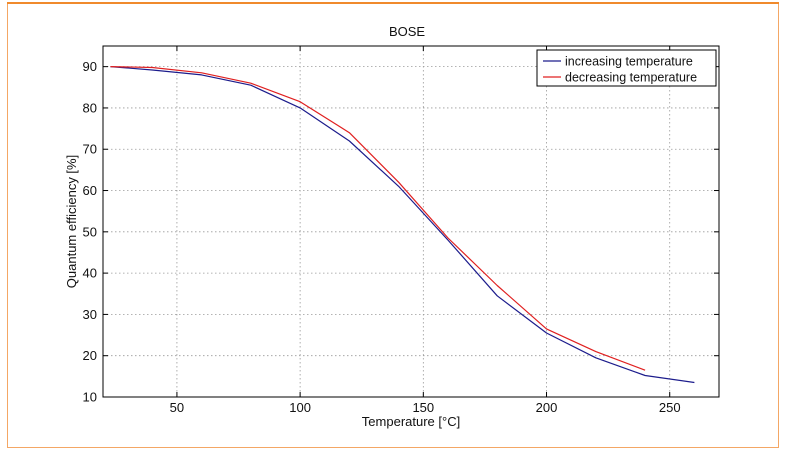  I want to click on legend-entry: decreasing temperature, so click(631, 78).